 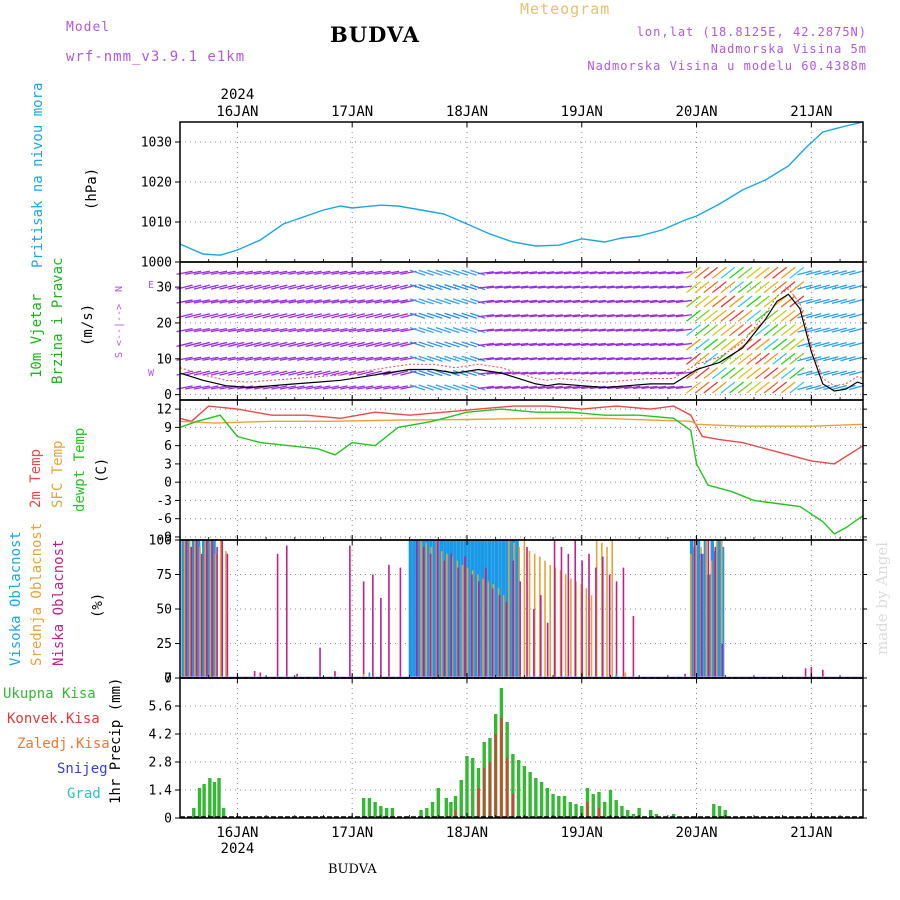 What do you see at coordinates (37, 335) in the screenshot?
I see `wind-label-1: 10m Vjetar` at bounding box center [37, 335].